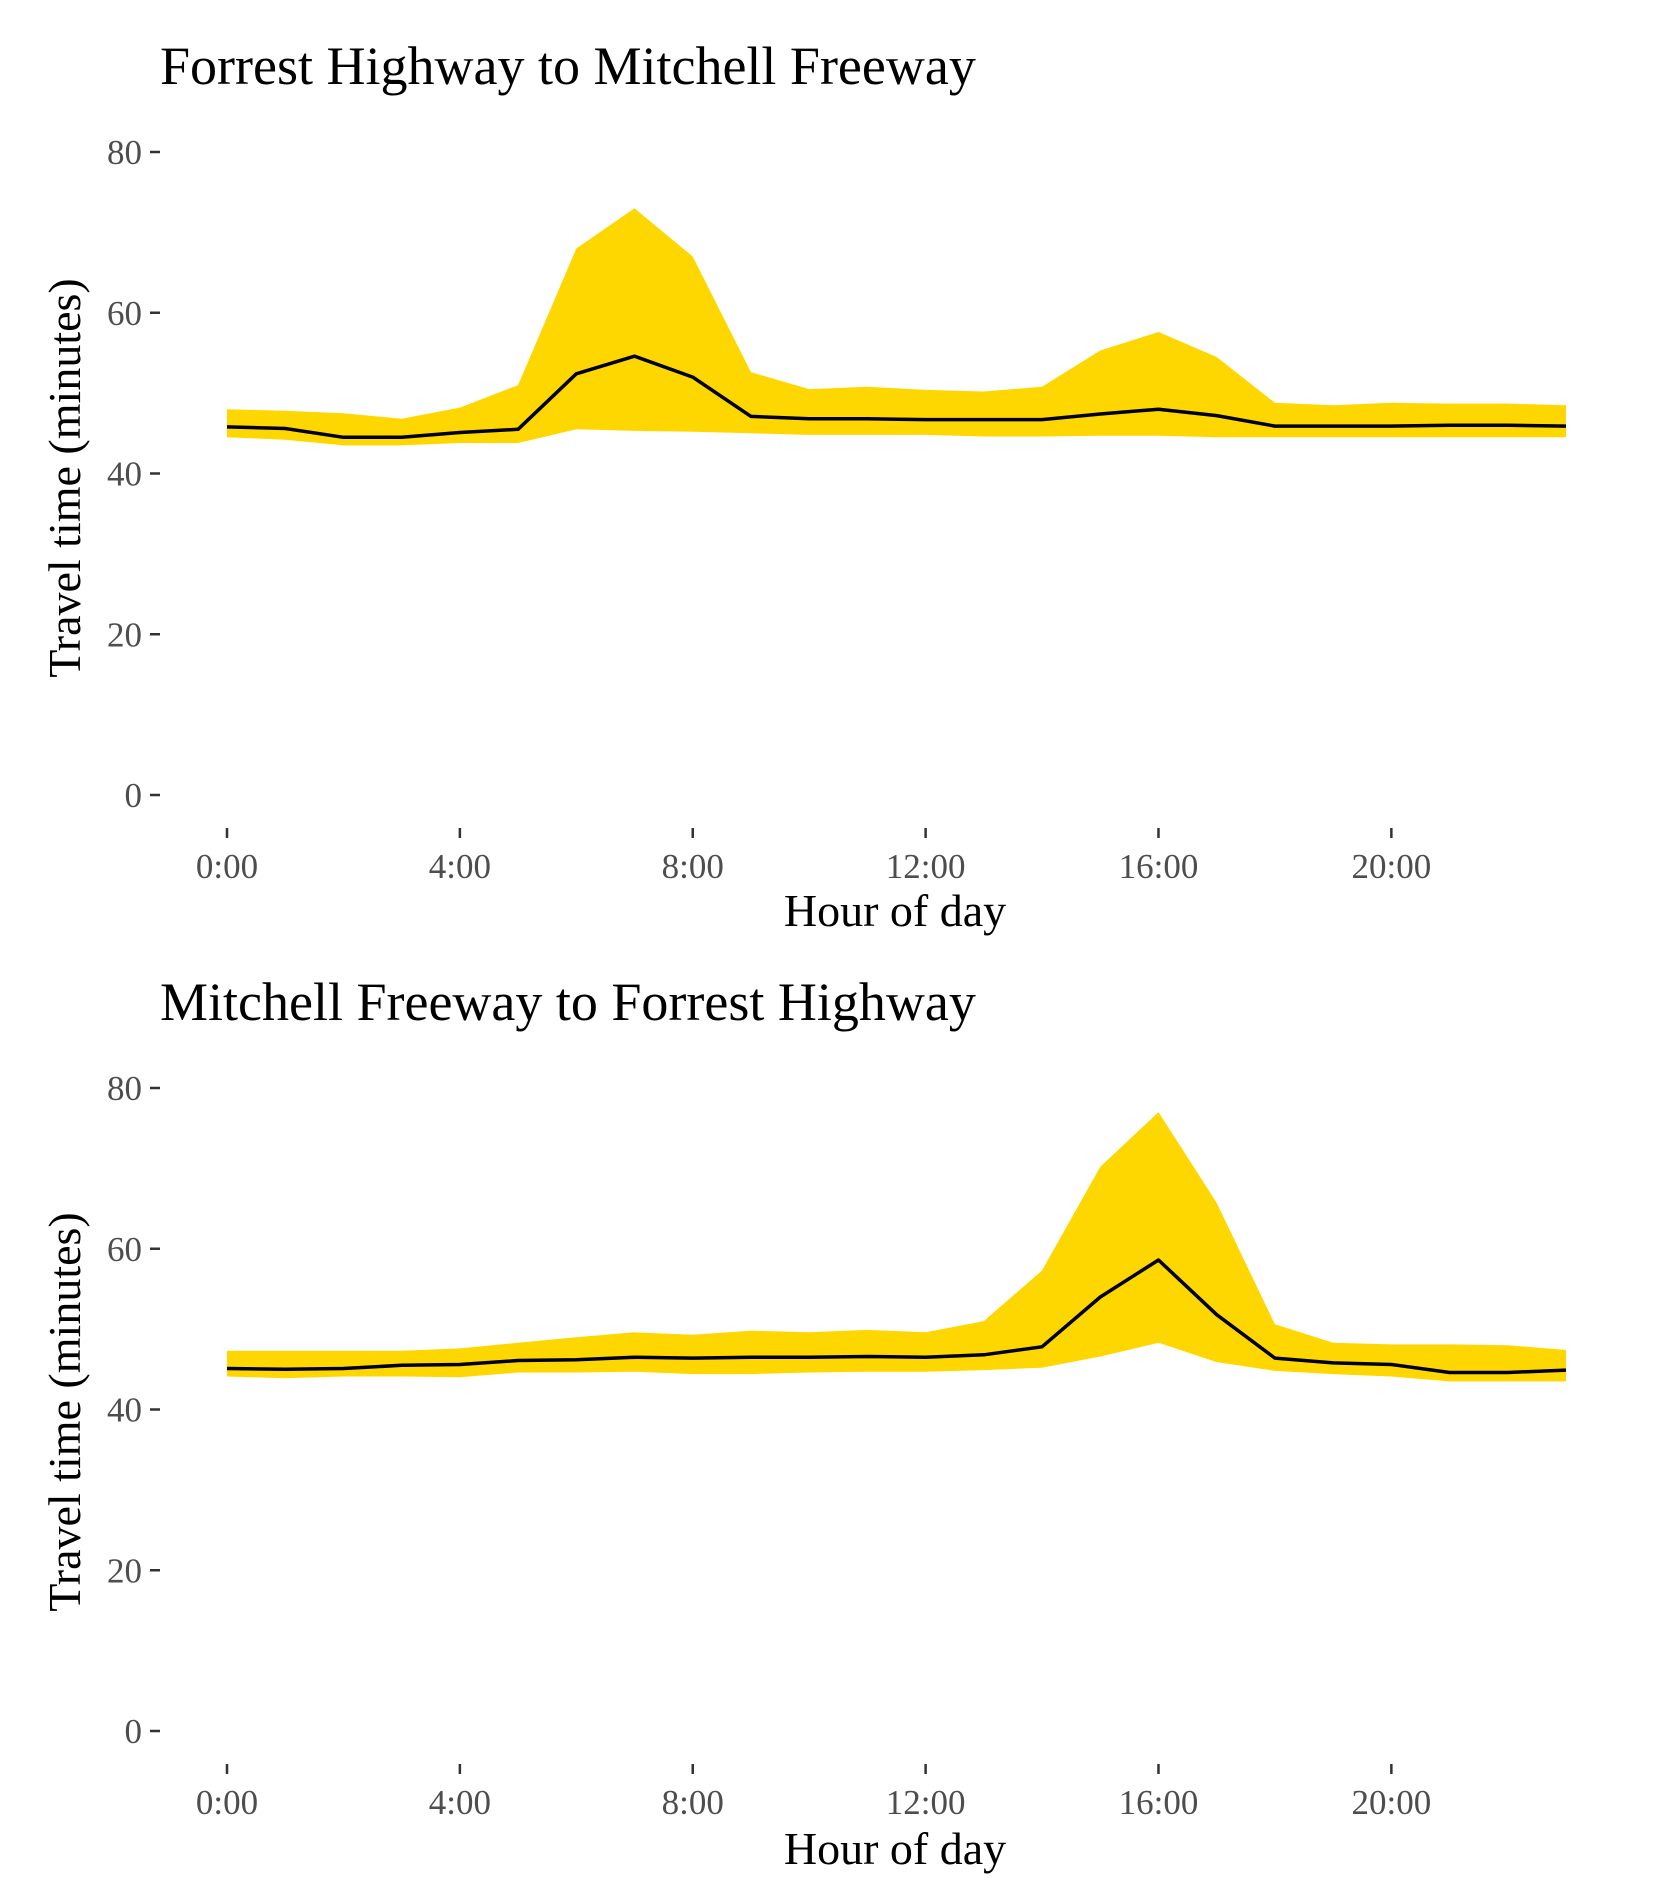 This screenshot has height=1889, width=1653. Describe the element at coordinates (568, 66) in the screenshot. I see `chart-title: Forrest Highway to Mitchell Freeway` at that location.